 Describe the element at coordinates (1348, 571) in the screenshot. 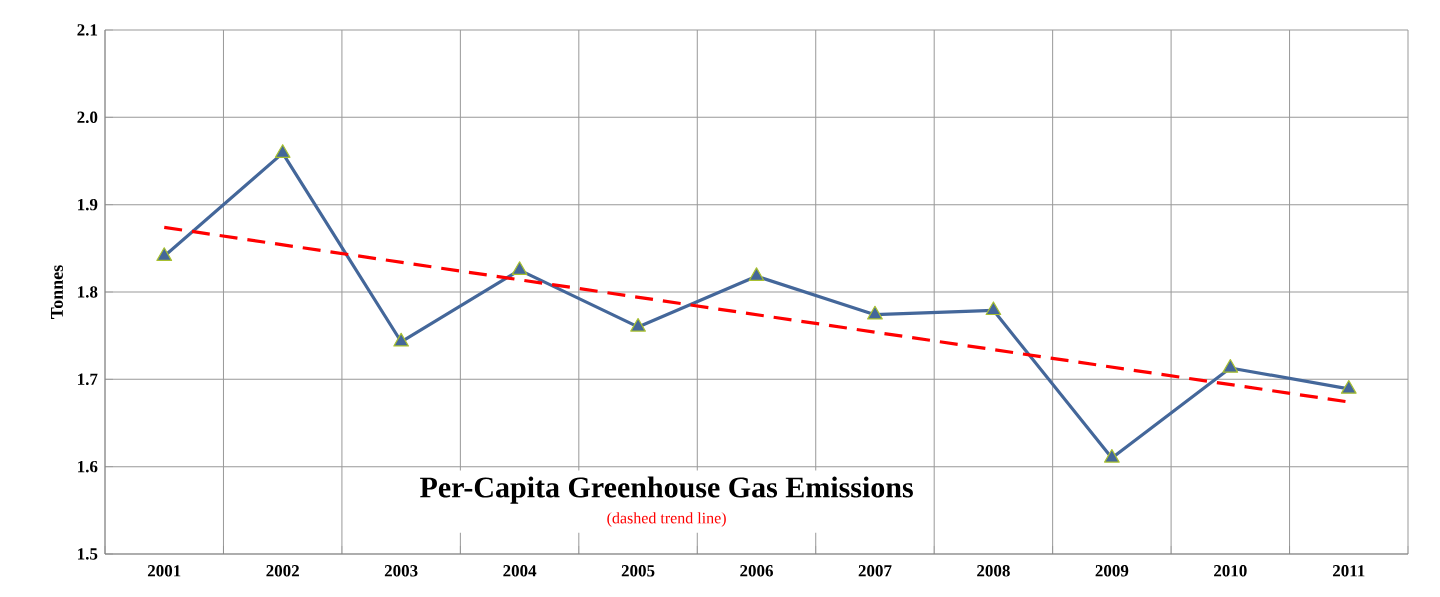

I see `x-tick-label: 2011` at that location.